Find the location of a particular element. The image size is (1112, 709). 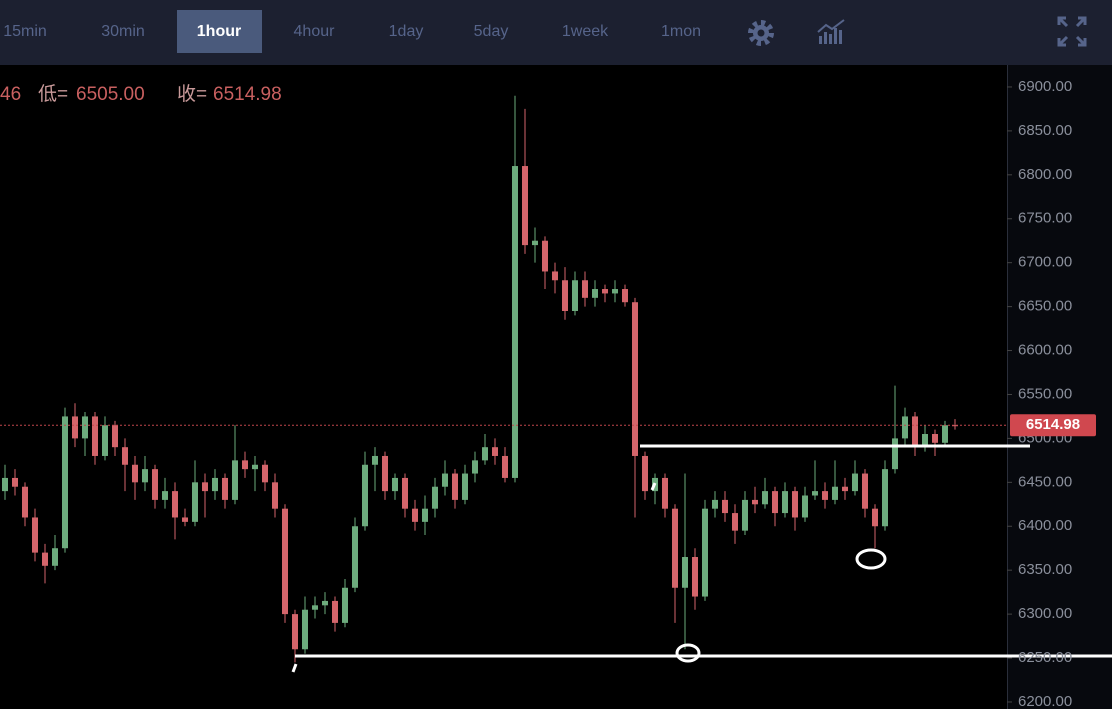

info-line: 46 低= 6505.00 收= 6514.98 is located at coordinates (141, 94).